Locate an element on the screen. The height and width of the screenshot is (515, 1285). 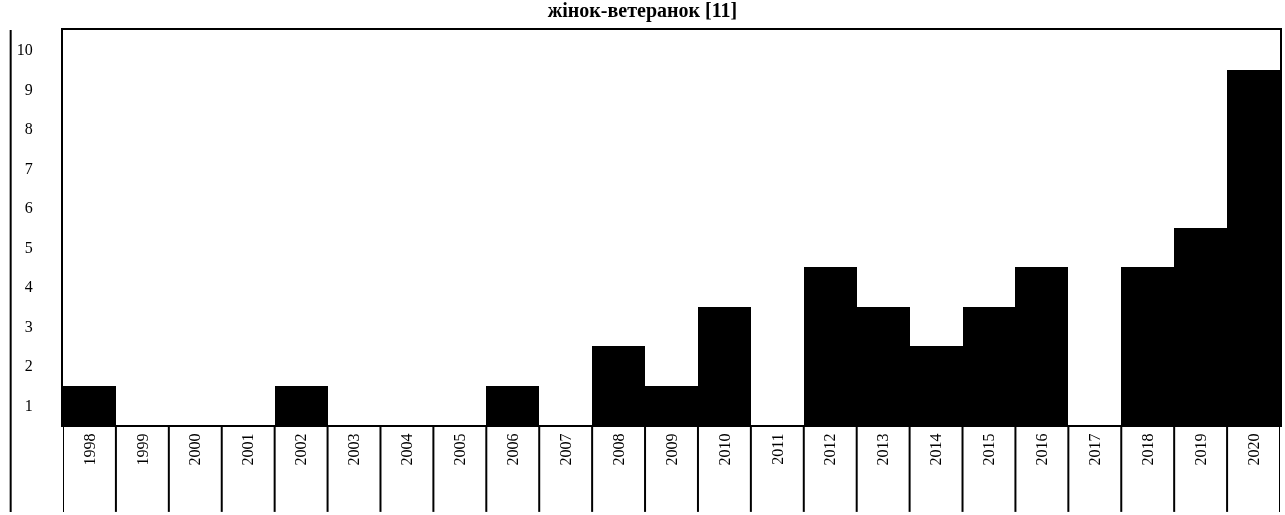
x-tick-label: 2012 is located at coordinates (830, 449).